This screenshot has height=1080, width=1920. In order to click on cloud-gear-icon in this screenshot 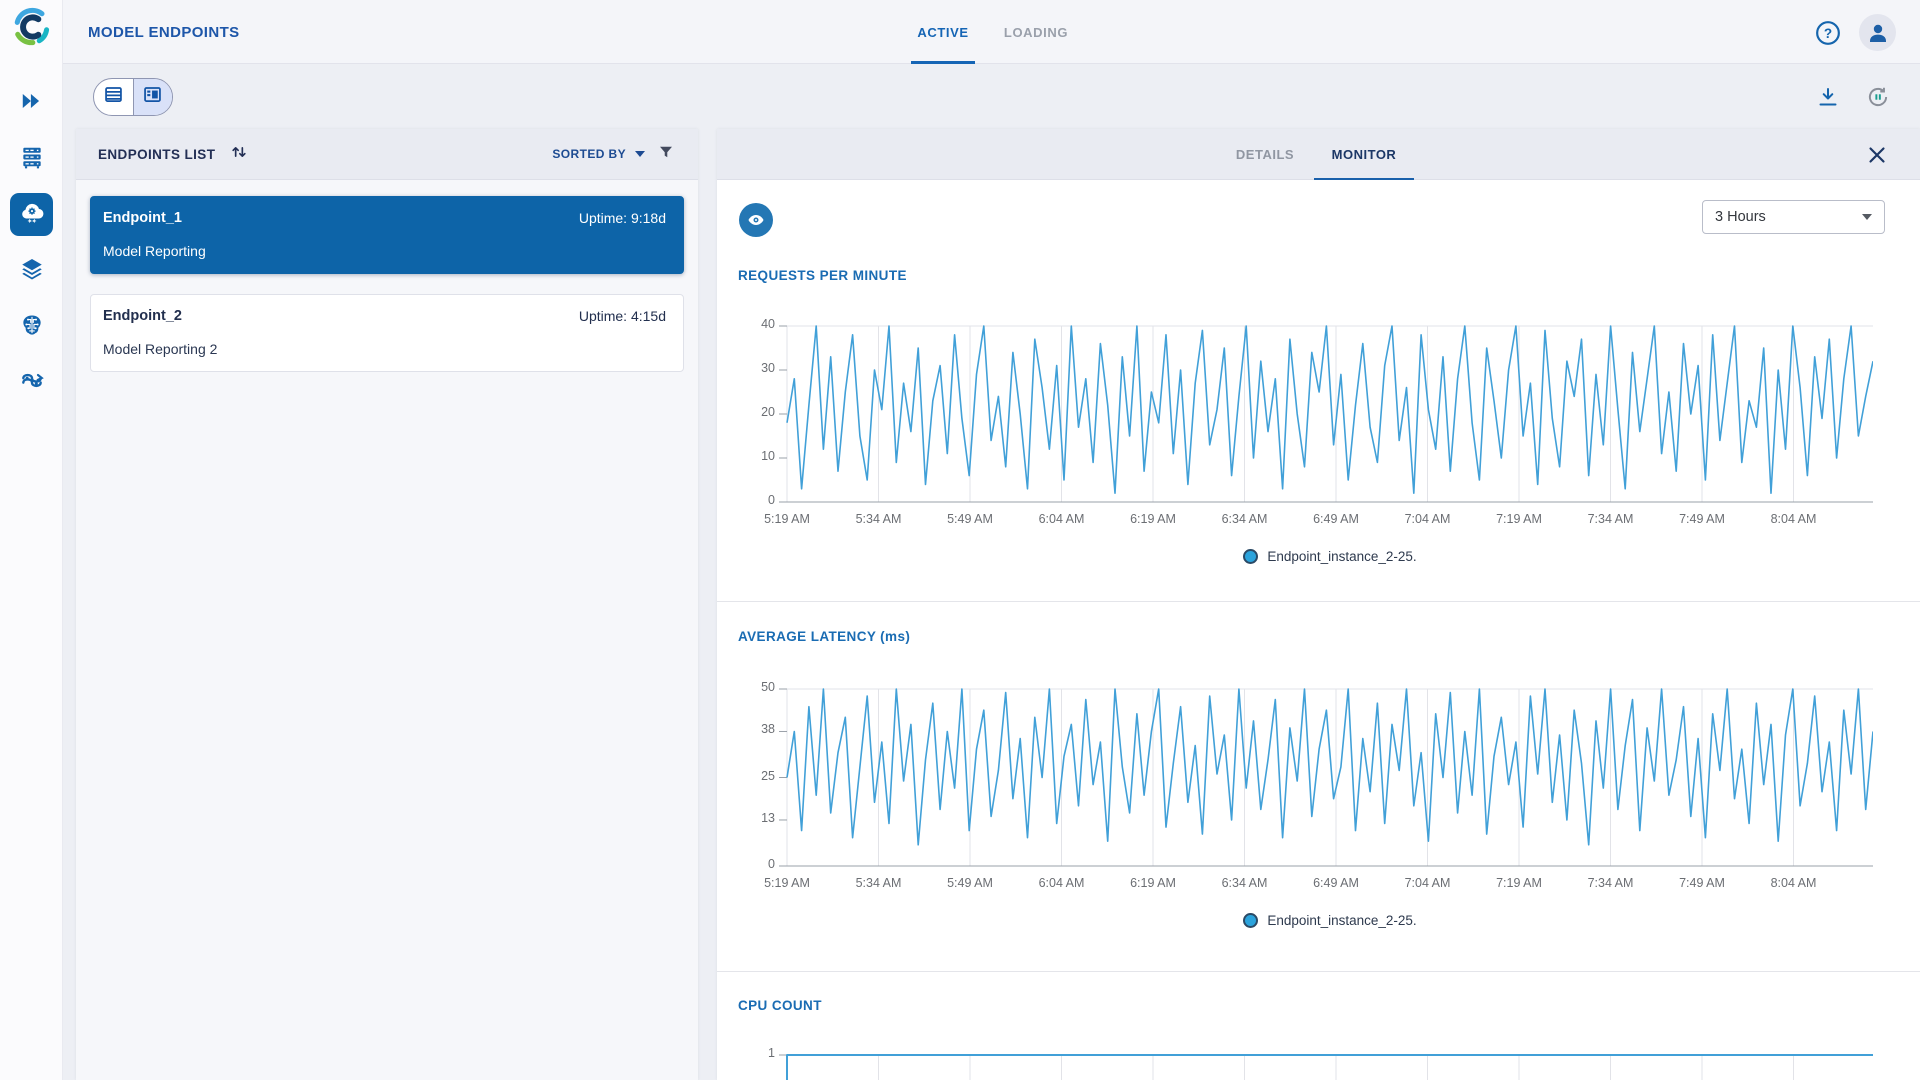, I will do `click(32, 214)`.